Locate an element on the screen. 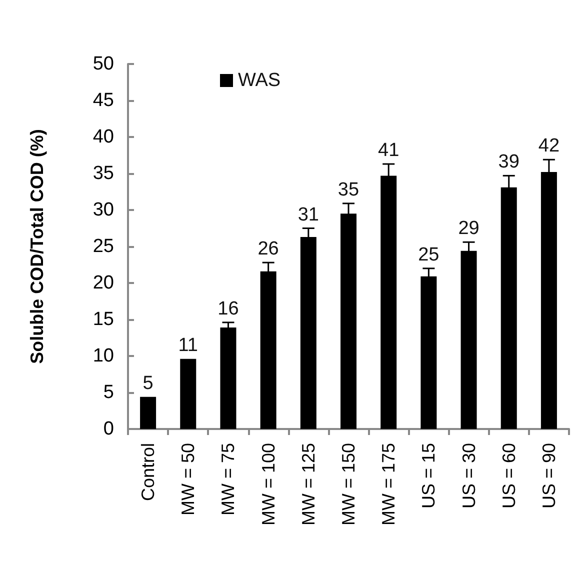 Image resolution: width=577 pixels, height=565 pixels. y-tick-label: 30 is located at coordinates (103, 210).